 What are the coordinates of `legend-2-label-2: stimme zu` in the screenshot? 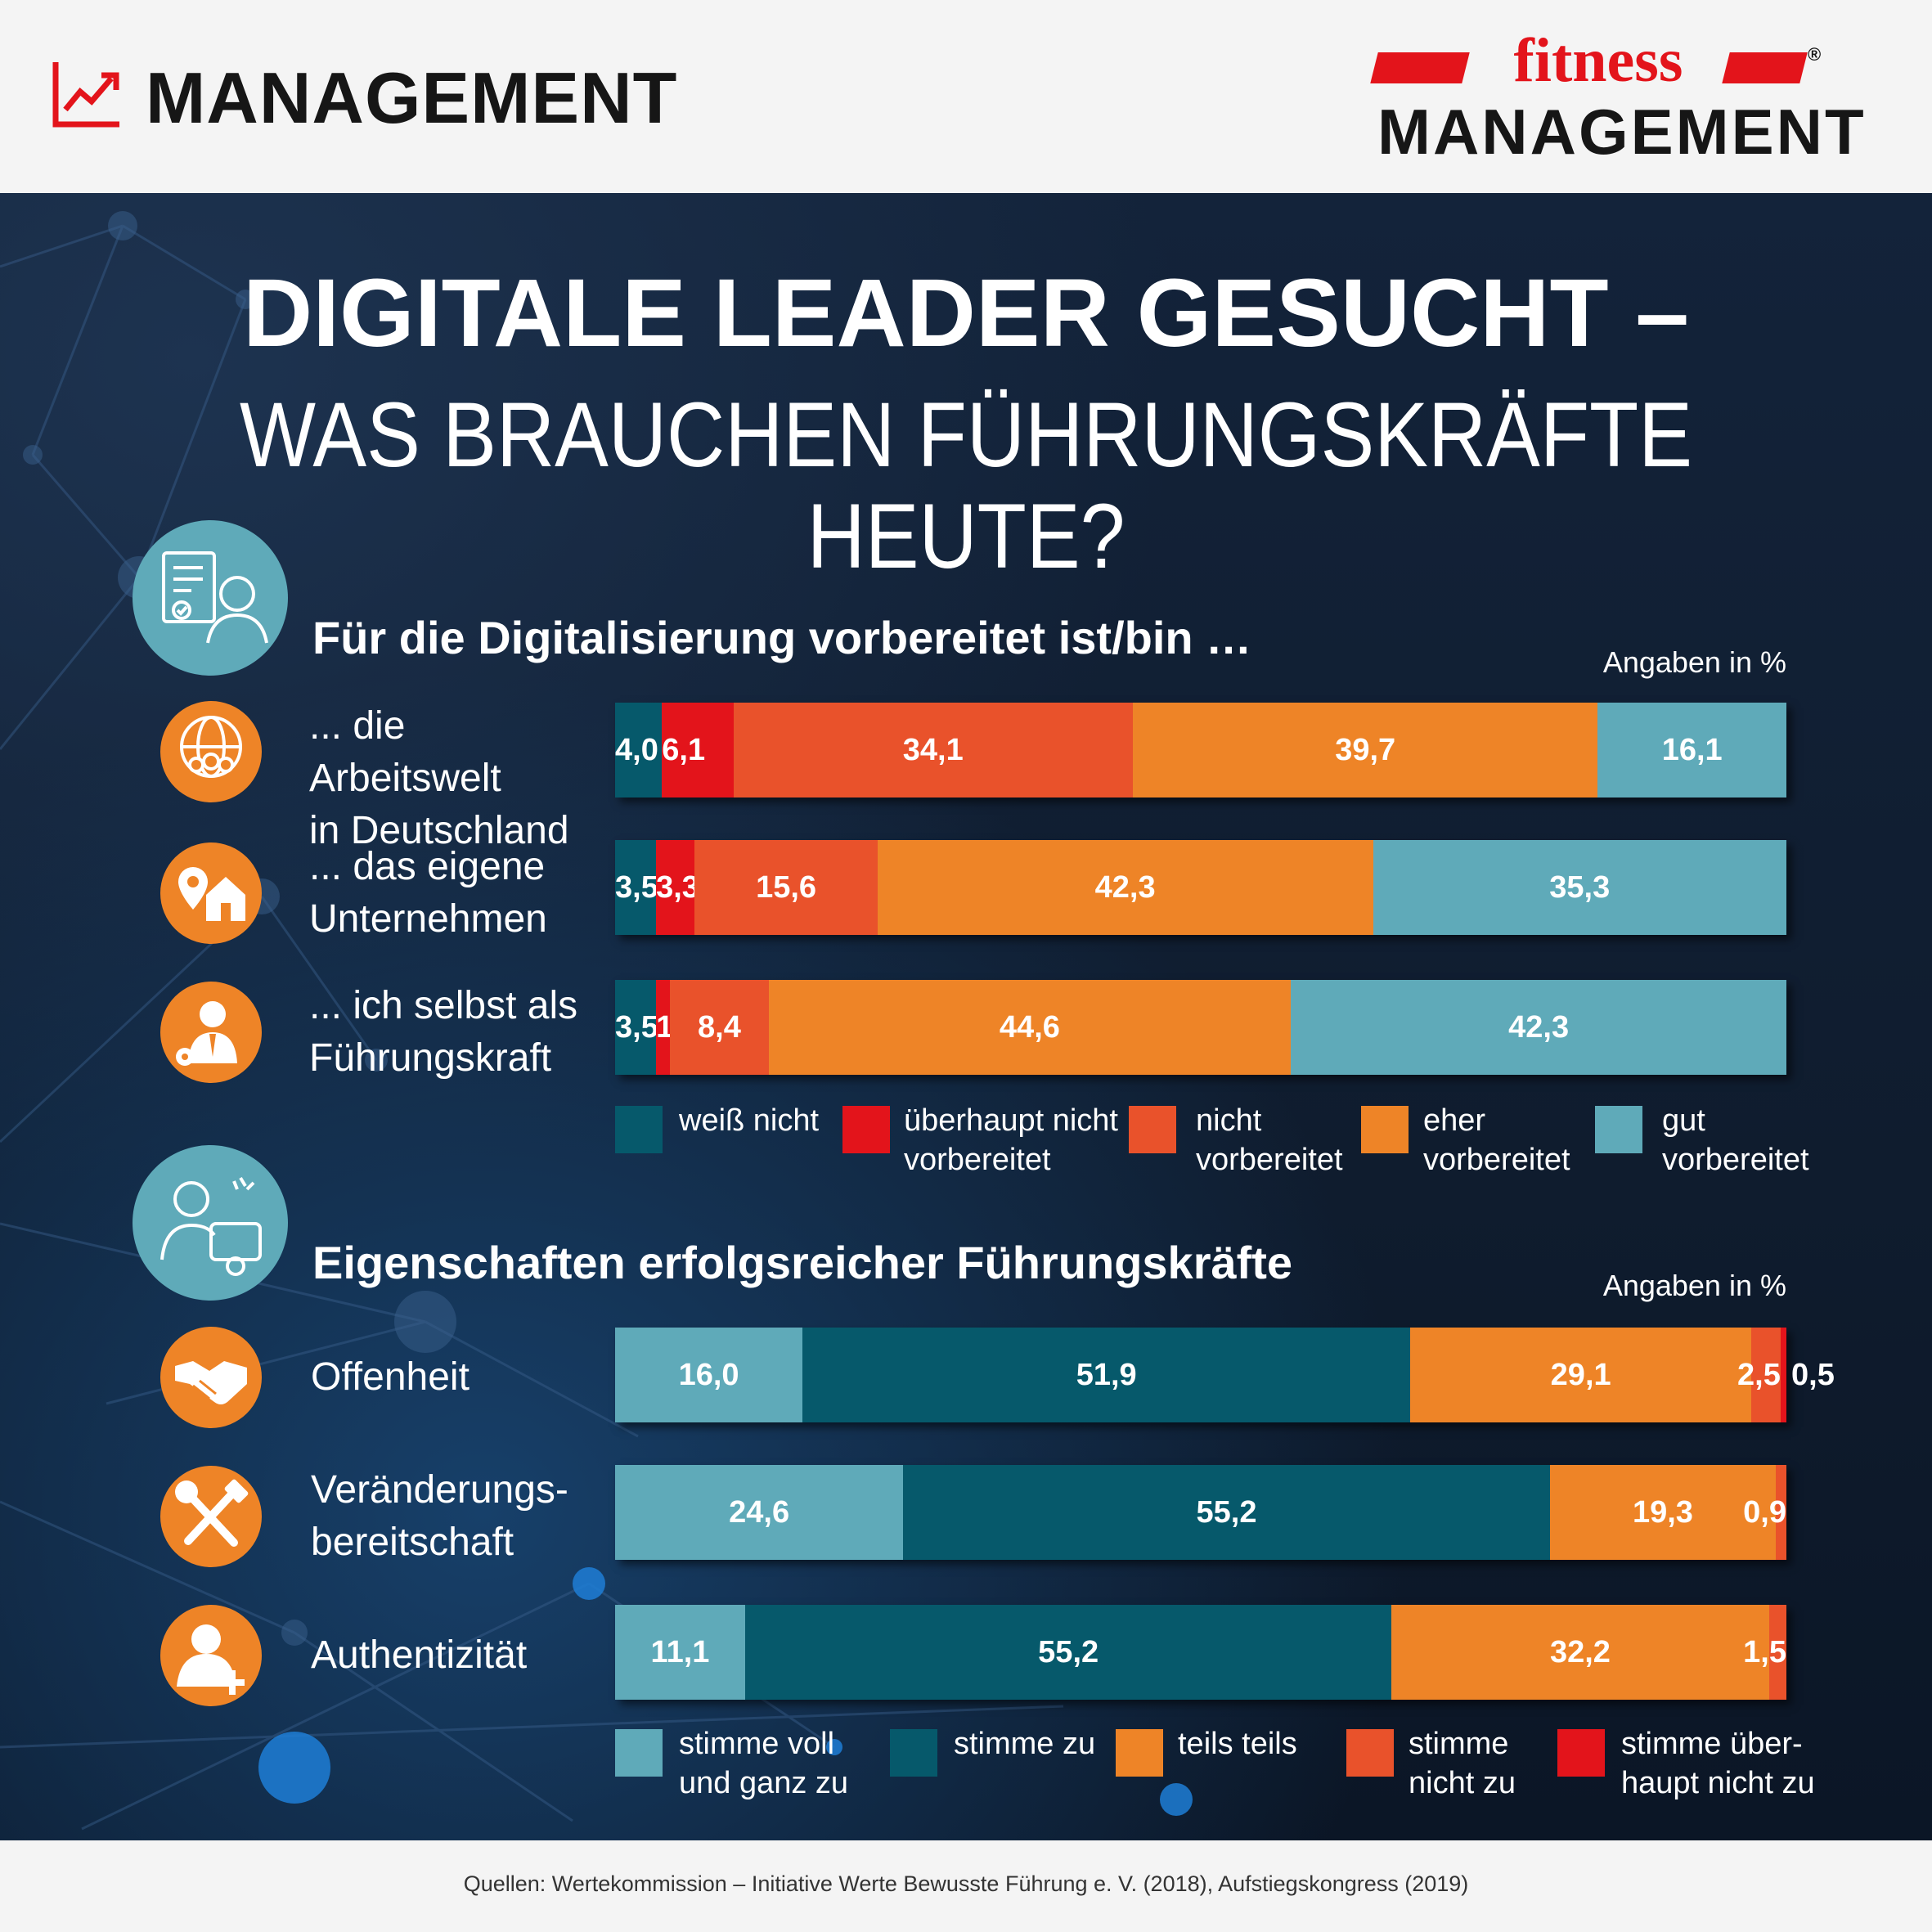 It's located at (1025, 1744).